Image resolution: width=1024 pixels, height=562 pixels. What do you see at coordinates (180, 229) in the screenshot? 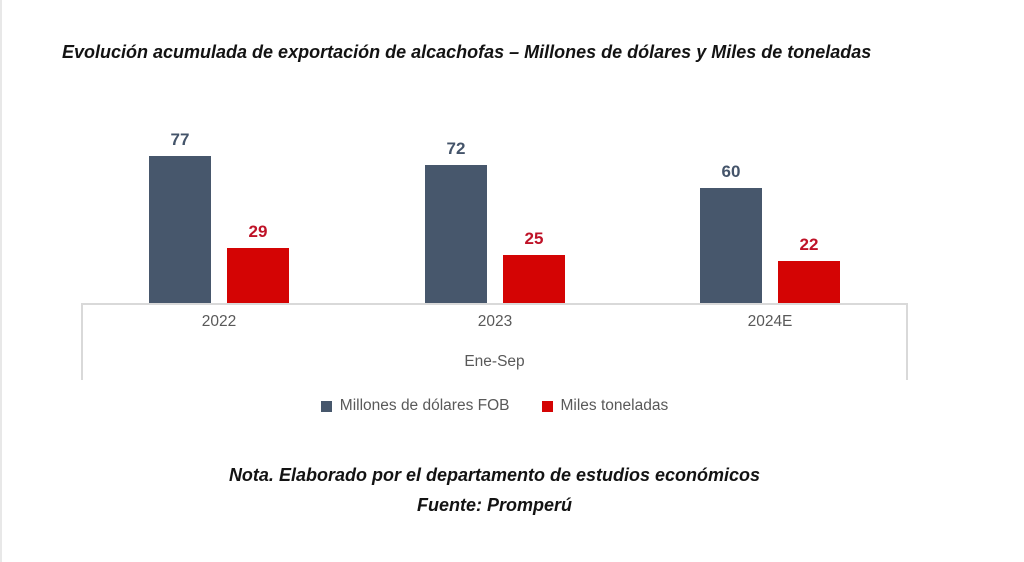
I see `bar-dolares-2022` at bounding box center [180, 229].